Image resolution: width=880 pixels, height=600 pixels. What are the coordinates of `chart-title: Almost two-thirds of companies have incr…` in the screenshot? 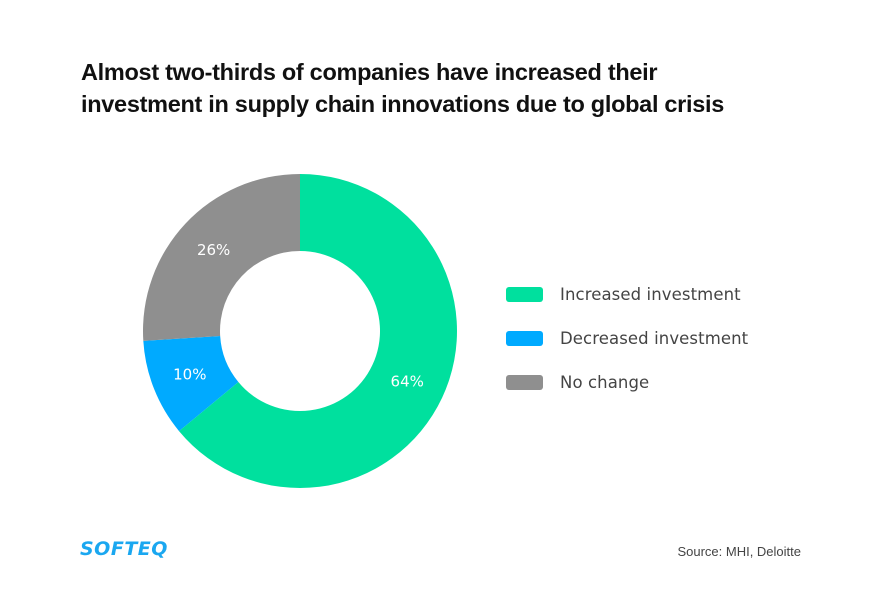 It's located at (461, 88).